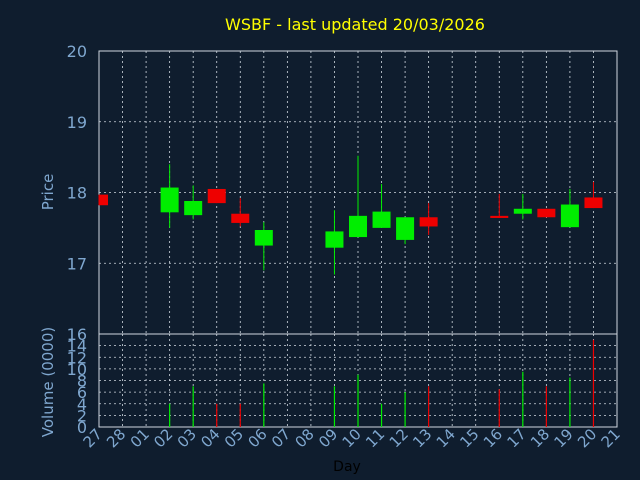 This screenshot has height=480, width=640. Describe the element at coordinates (77, 334) in the screenshot. I see `price-tick-label: 16` at that location.